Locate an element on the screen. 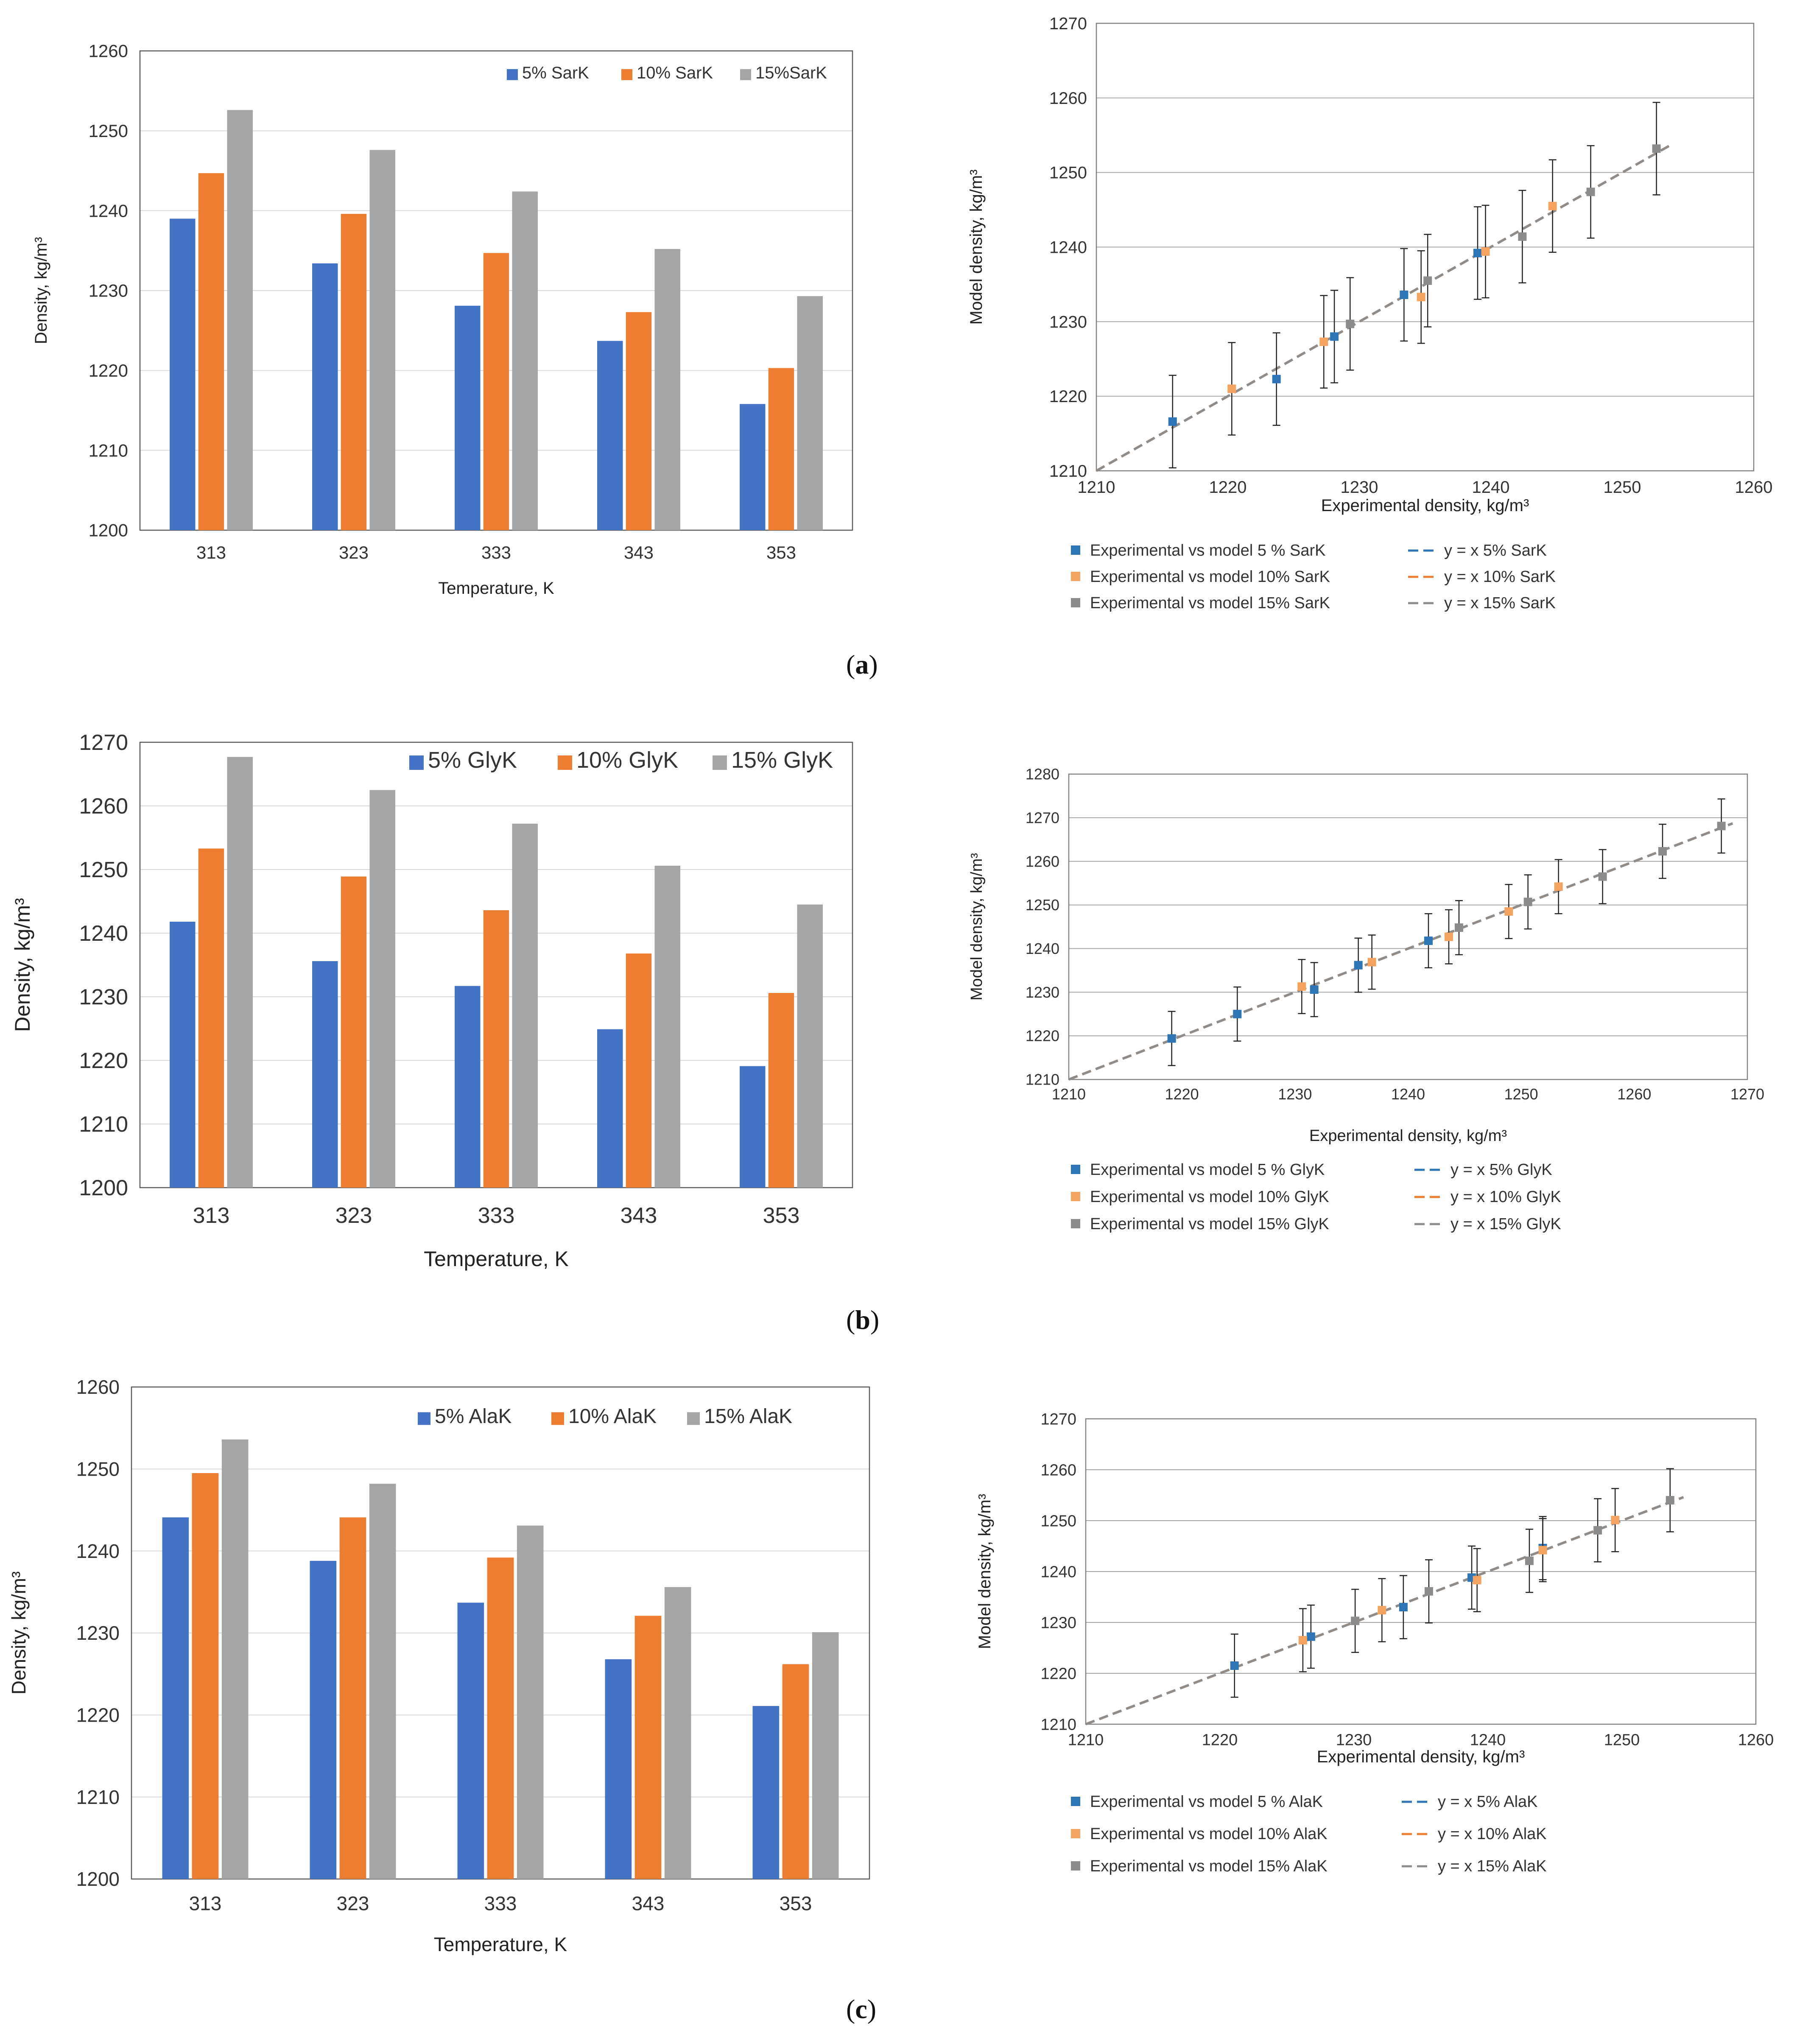 This screenshot has width=1797, height=2044. legend-label: 10% AlaK is located at coordinates (612, 1416).